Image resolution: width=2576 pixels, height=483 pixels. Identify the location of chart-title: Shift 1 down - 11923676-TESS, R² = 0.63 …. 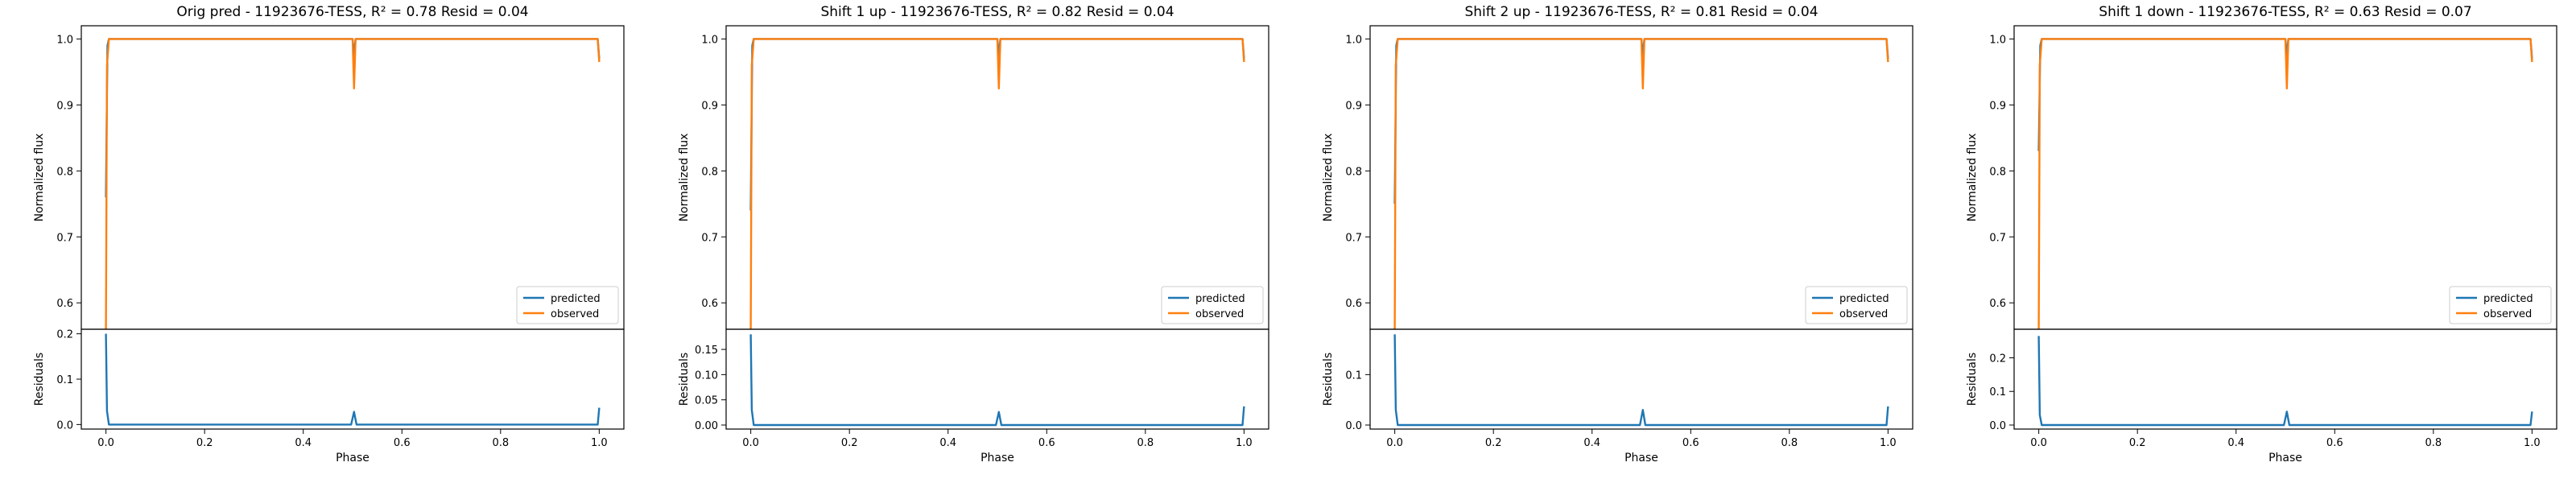
(2285, 12).